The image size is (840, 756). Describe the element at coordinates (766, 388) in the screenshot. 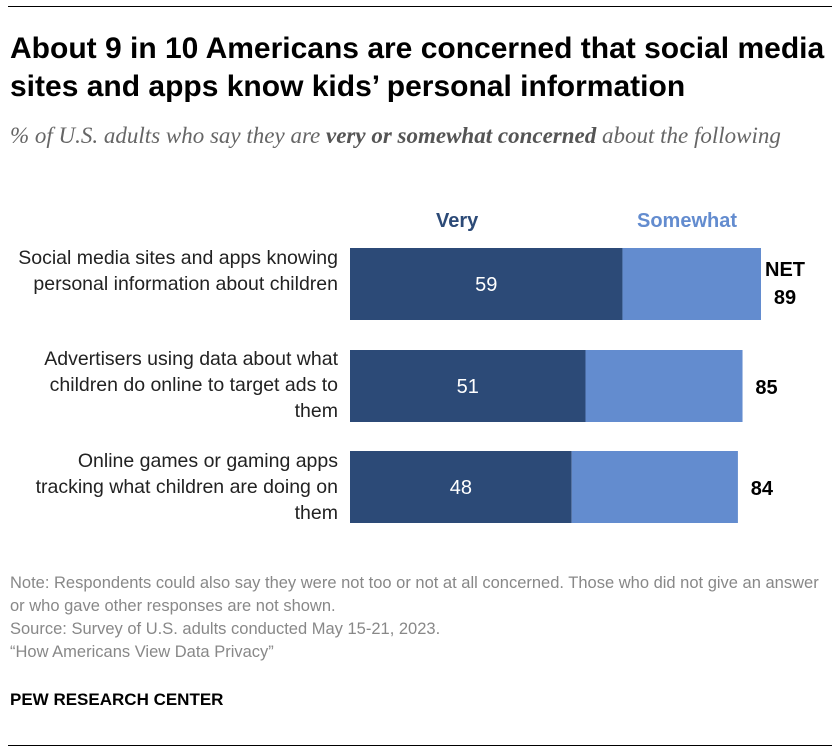

I see `net-value: 85` at that location.